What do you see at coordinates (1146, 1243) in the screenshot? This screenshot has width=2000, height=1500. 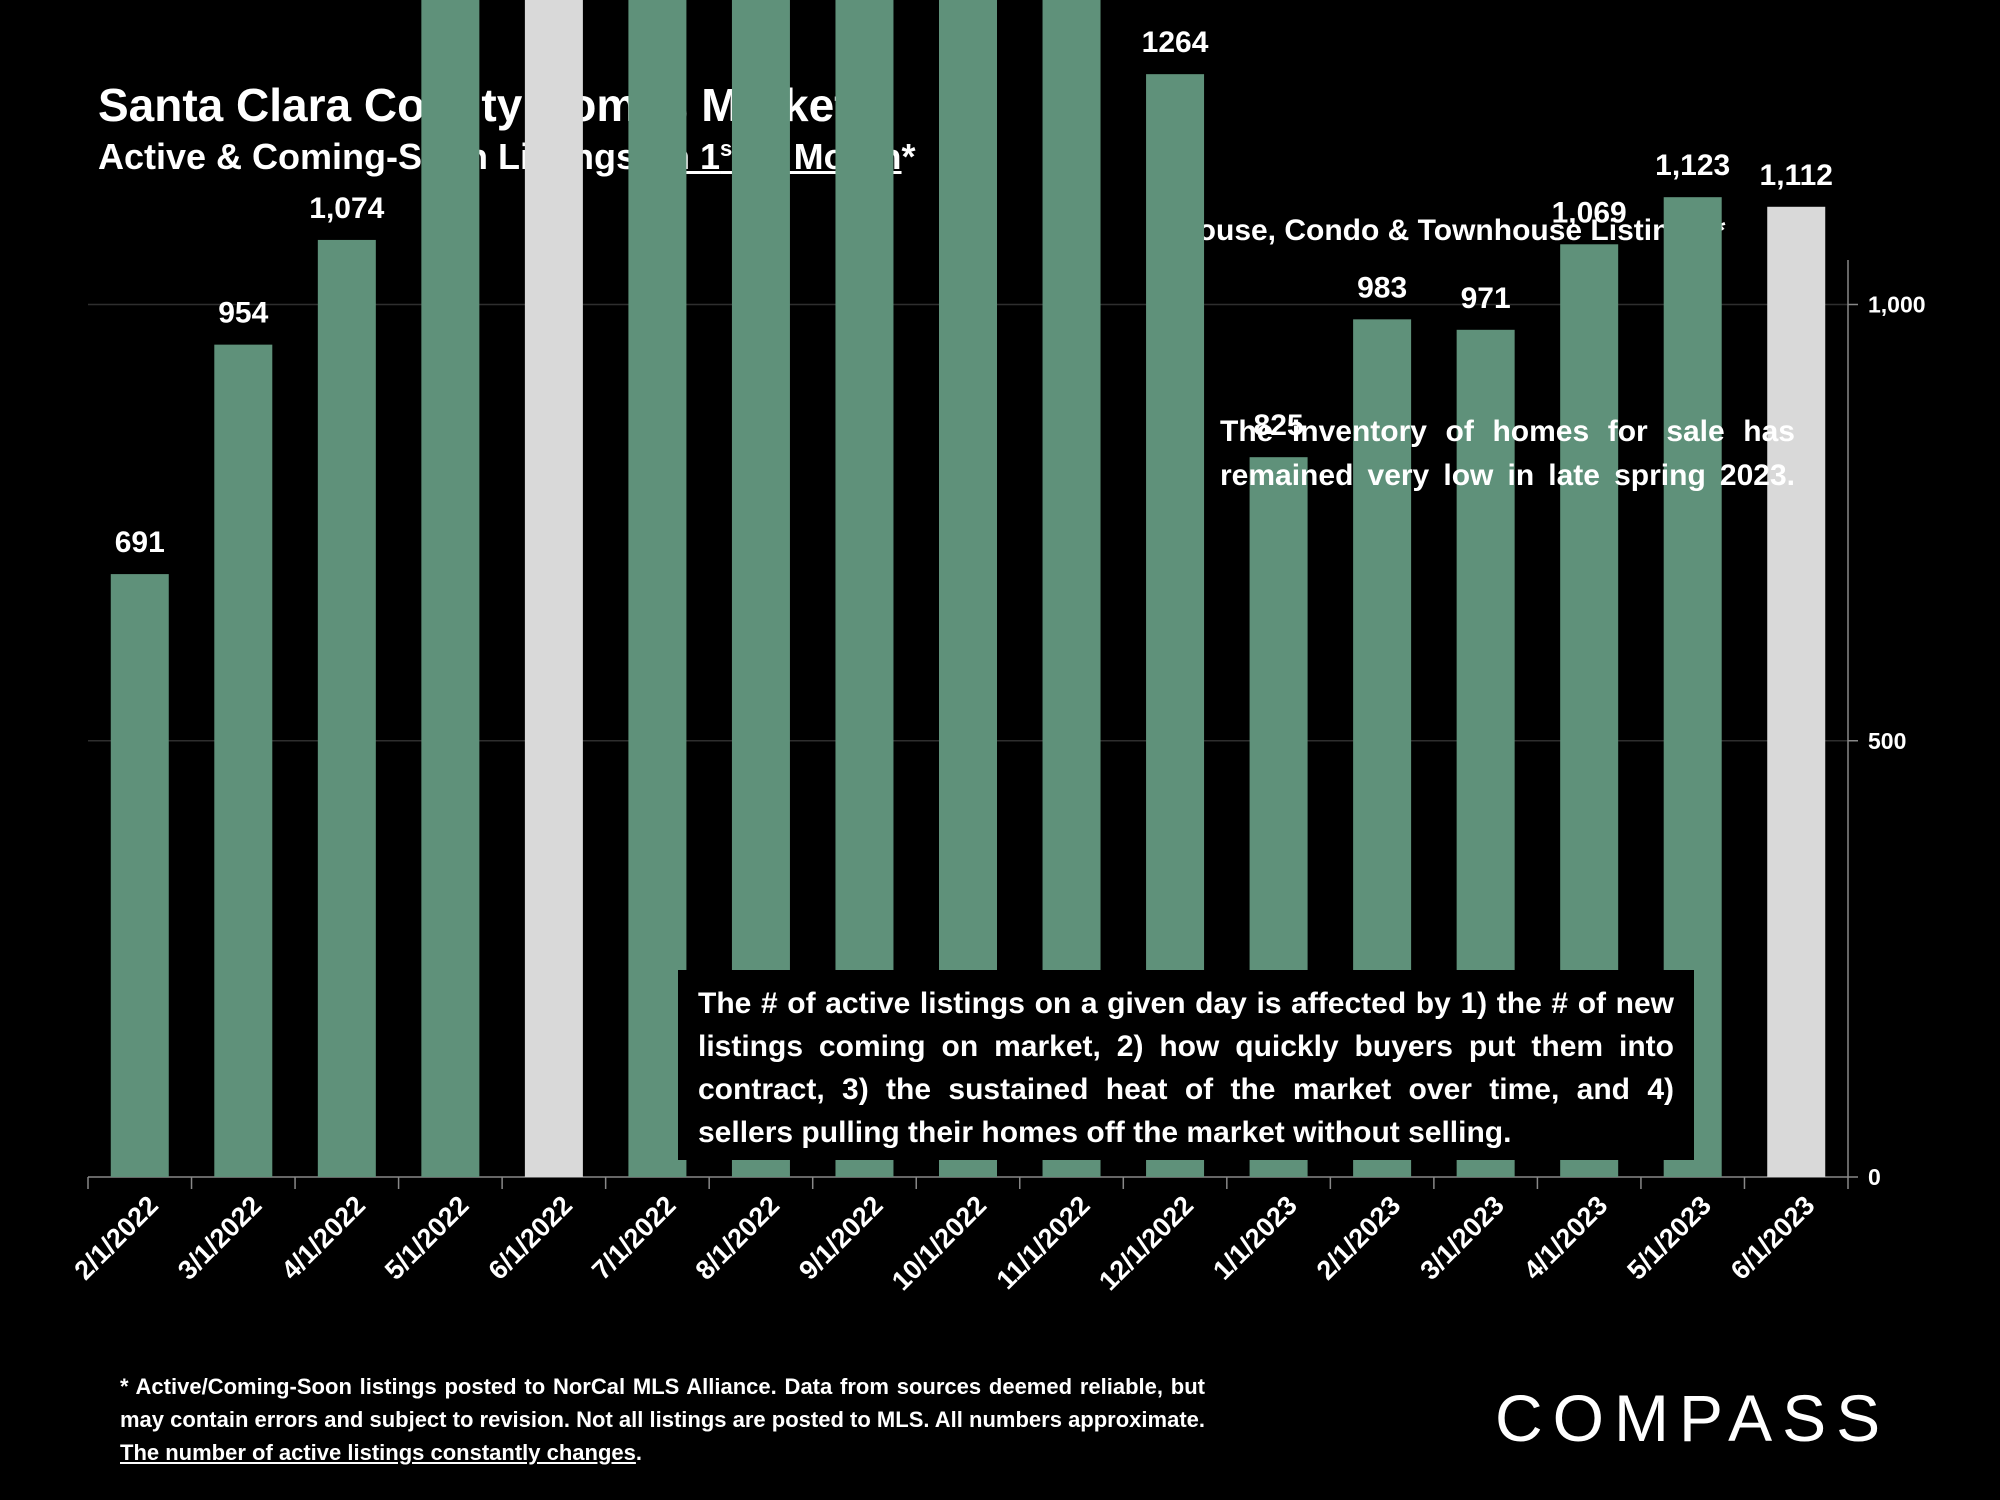 I see `x-tick-label: 12/1/2022` at bounding box center [1146, 1243].